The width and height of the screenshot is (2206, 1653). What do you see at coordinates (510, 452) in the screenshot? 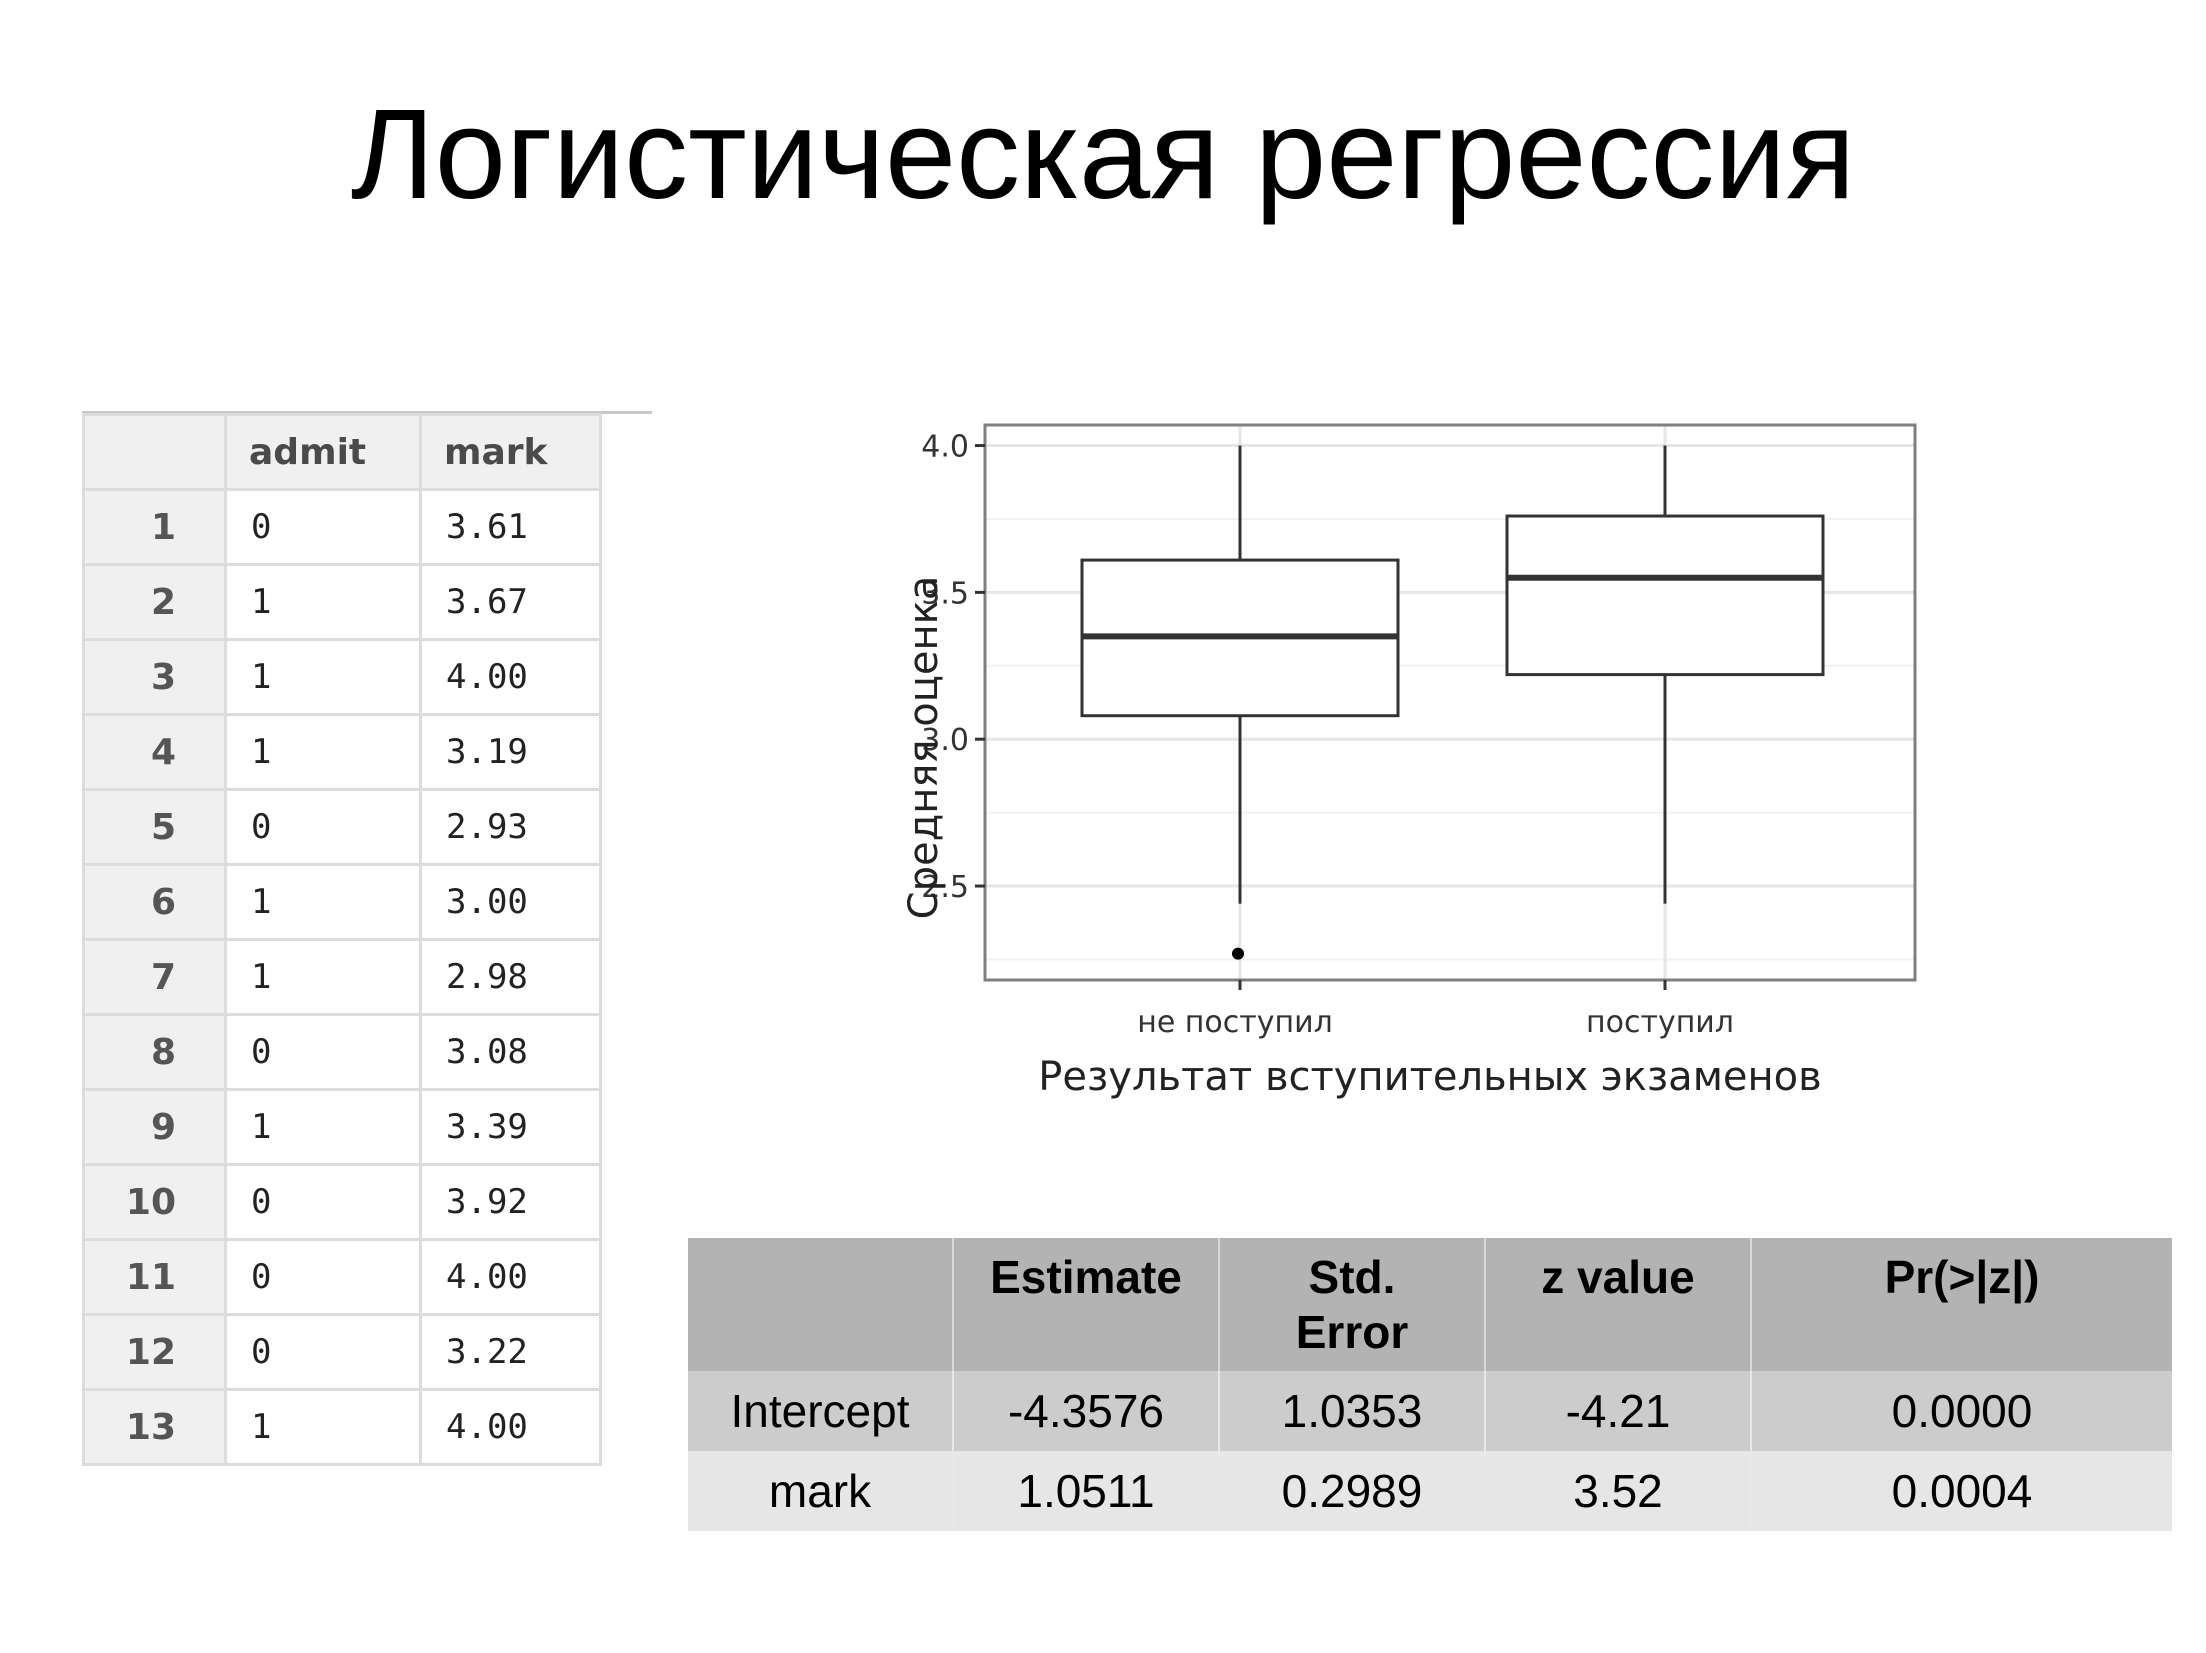
I see `mark-column-header: mark` at bounding box center [510, 452].